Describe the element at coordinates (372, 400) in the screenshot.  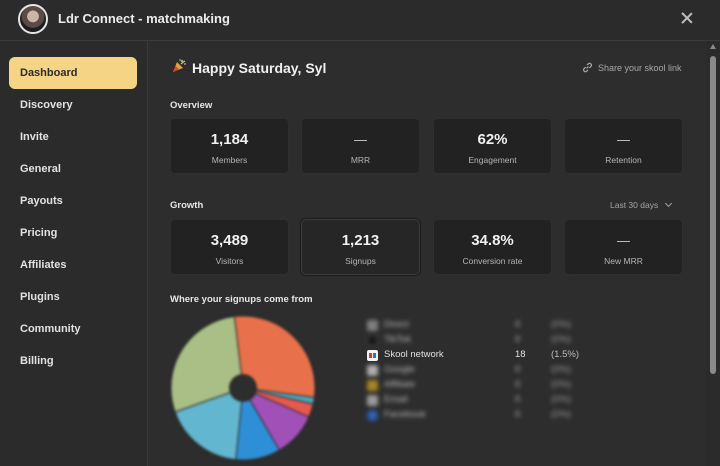
I see `email-icon` at that location.